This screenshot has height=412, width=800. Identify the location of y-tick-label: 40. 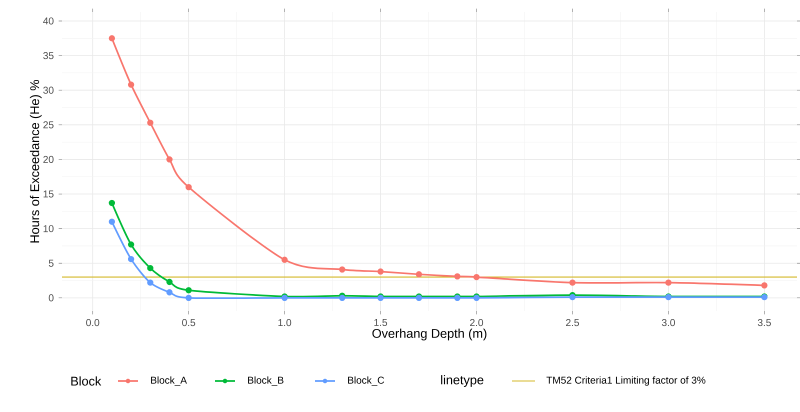
(48, 21).